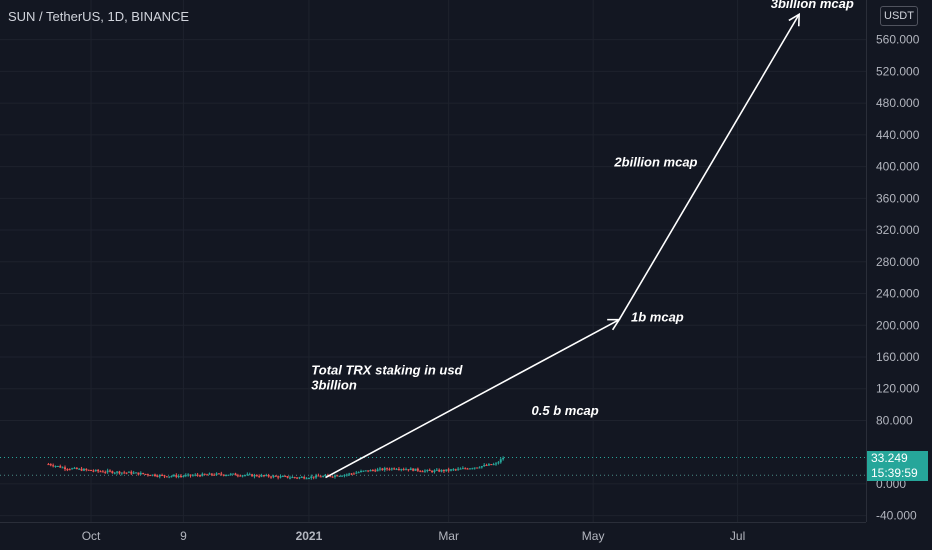 The width and height of the screenshot is (932, 550). Describe the element at coordinates (812, 5) in the screenshot. I see `annotation-text: 3billion mcap` at that location.